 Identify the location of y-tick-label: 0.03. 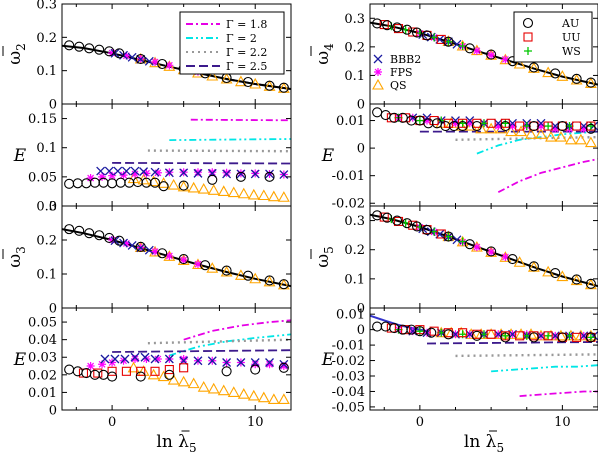
(42, 358).